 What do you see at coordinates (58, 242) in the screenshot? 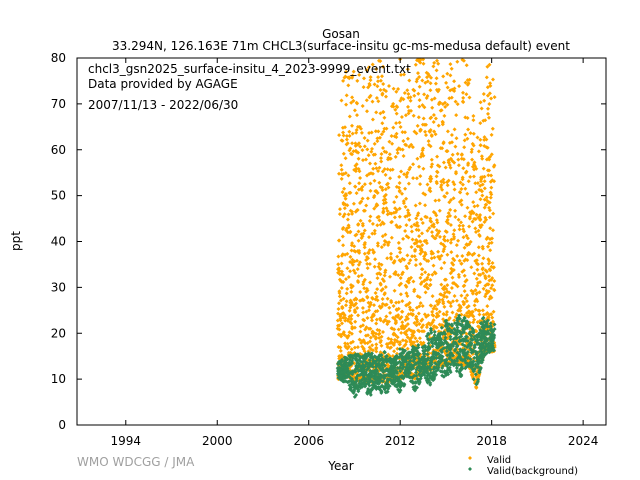
I see `y-tick-label: 40` at bounding box center [58, 242].